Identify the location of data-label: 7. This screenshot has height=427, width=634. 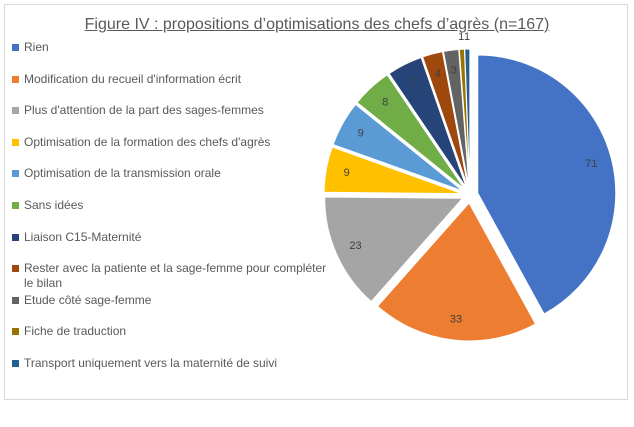
(414, 83).